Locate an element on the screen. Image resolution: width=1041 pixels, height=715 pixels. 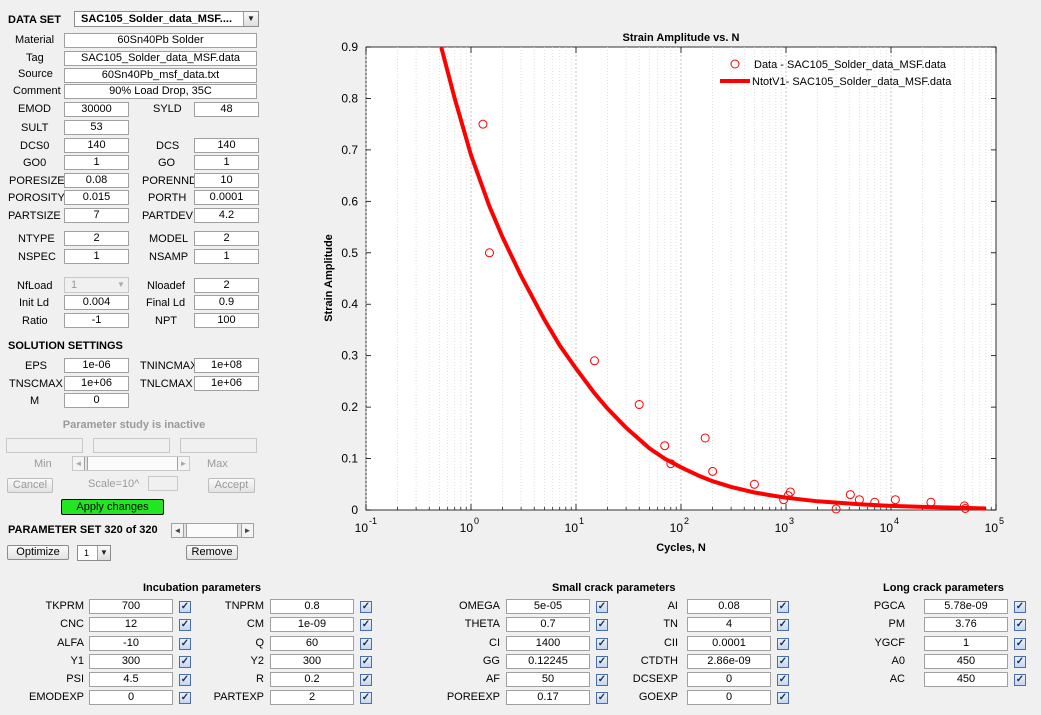
small-ctdth-checkbox: ✓ is located at coordinates (783, 662).